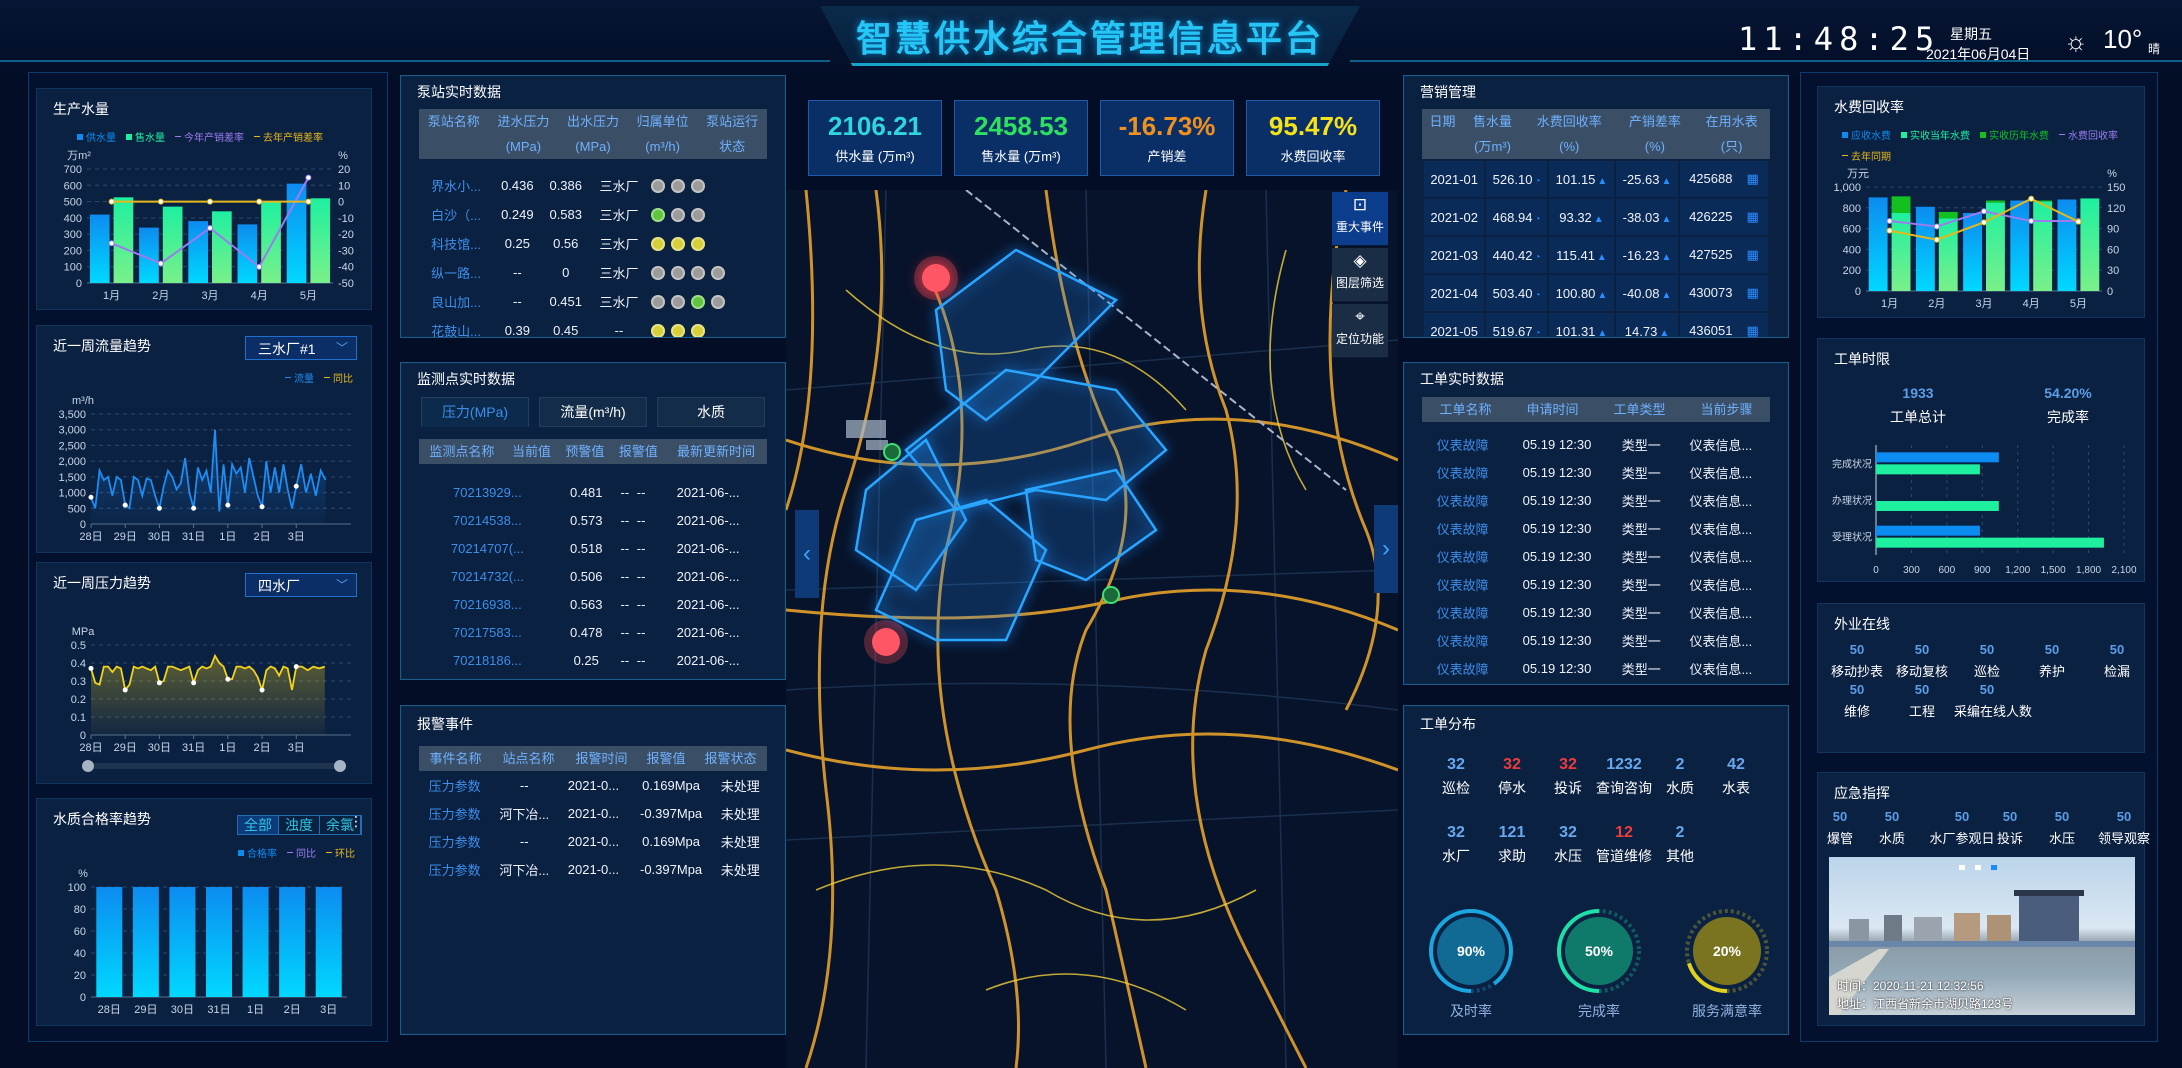 The width and height of the screenshot is (2182, 1068). What do you see at coordinates (1360, 275) in the screenshot?
I see `map-tool-button: ◈ 图层筛选` at bounding box center [1360, 275].